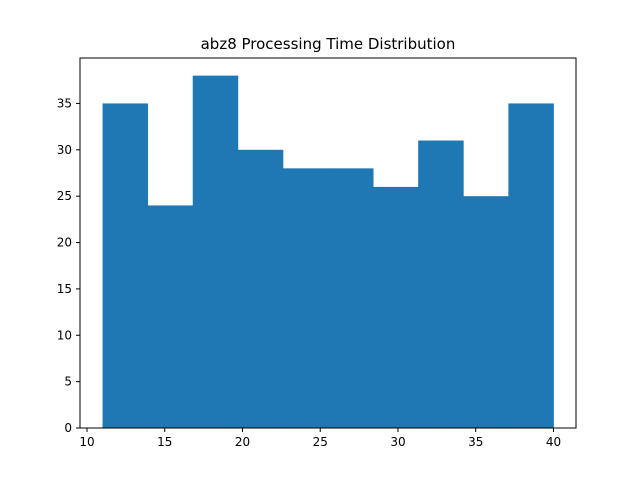 This screenshot has width=640, height=480. What do you see at coordinates (64, 335) in the screenshot?
I see `y-tick-label: 10` at bounding box center [64, 335].